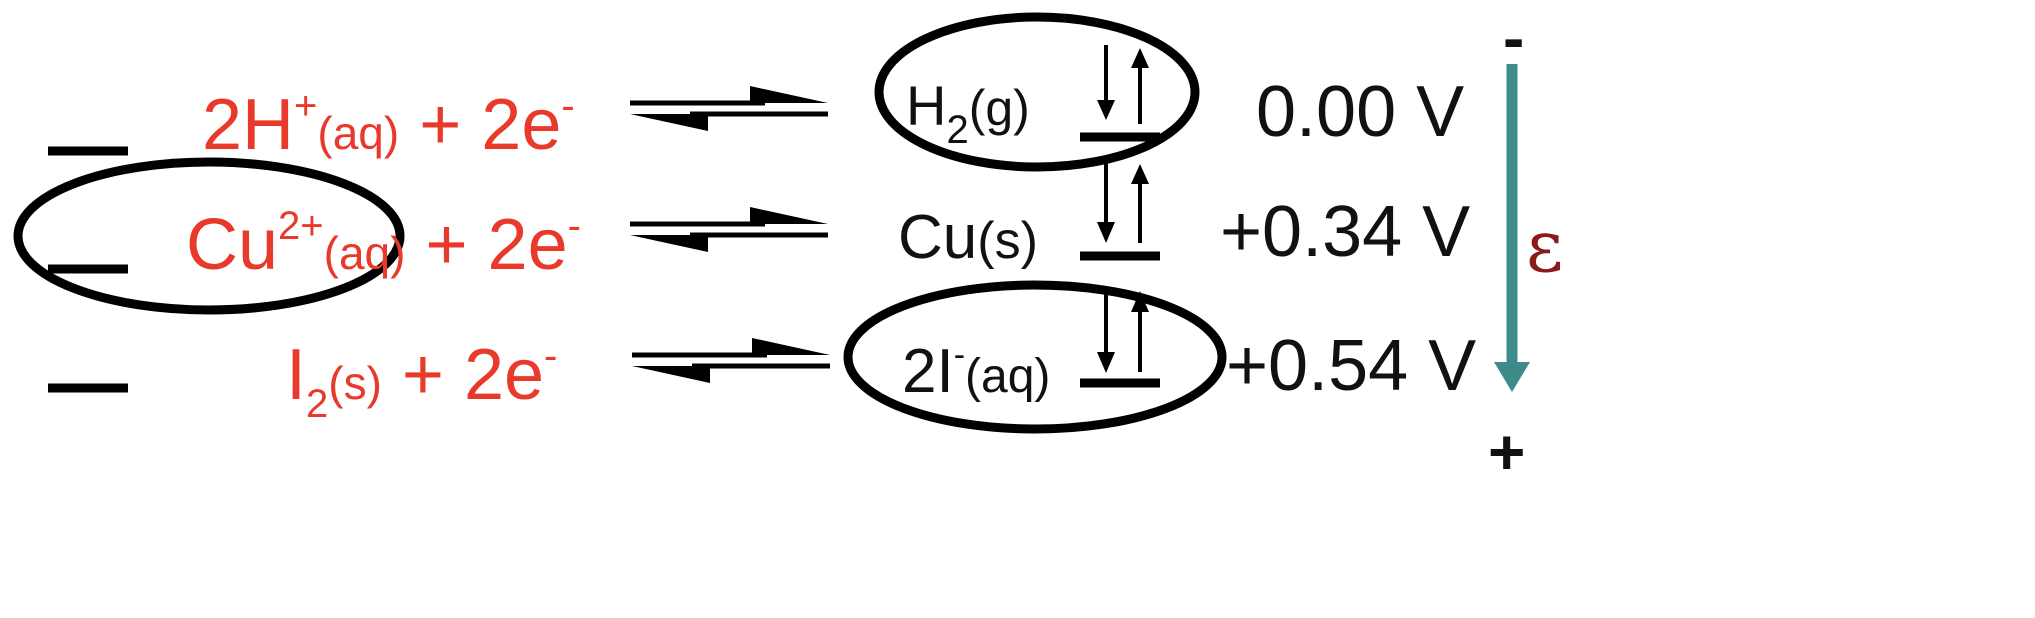 This screenshot has height=618, width=2035. What do you see at coordinates (551, 356) in the screenshot?
I see `oxidant-i2-electron-charge: -` at bounding box center [551, 356].